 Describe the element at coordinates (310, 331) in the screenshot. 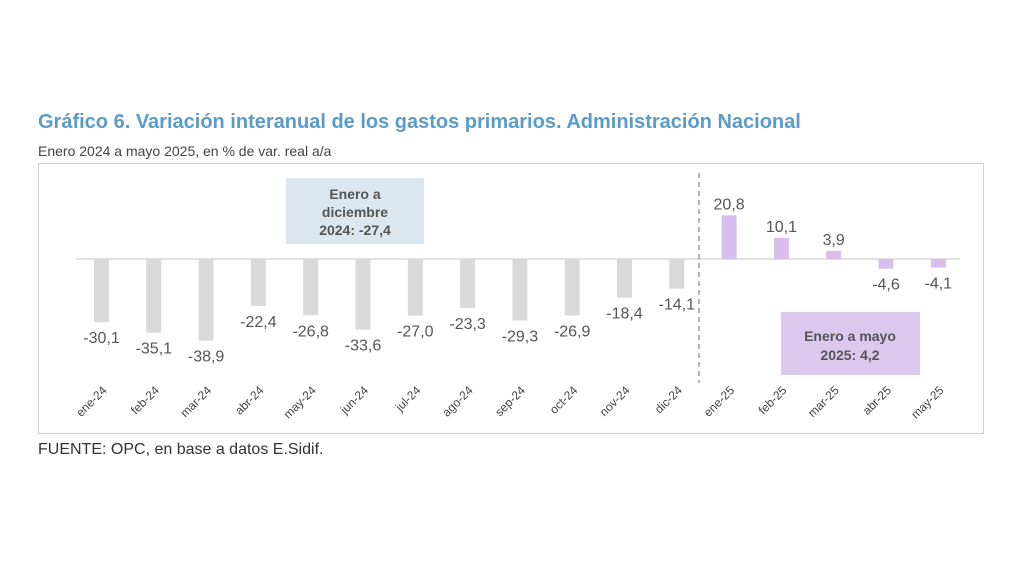

I see `value-label-may-24: -26,8` at that location.